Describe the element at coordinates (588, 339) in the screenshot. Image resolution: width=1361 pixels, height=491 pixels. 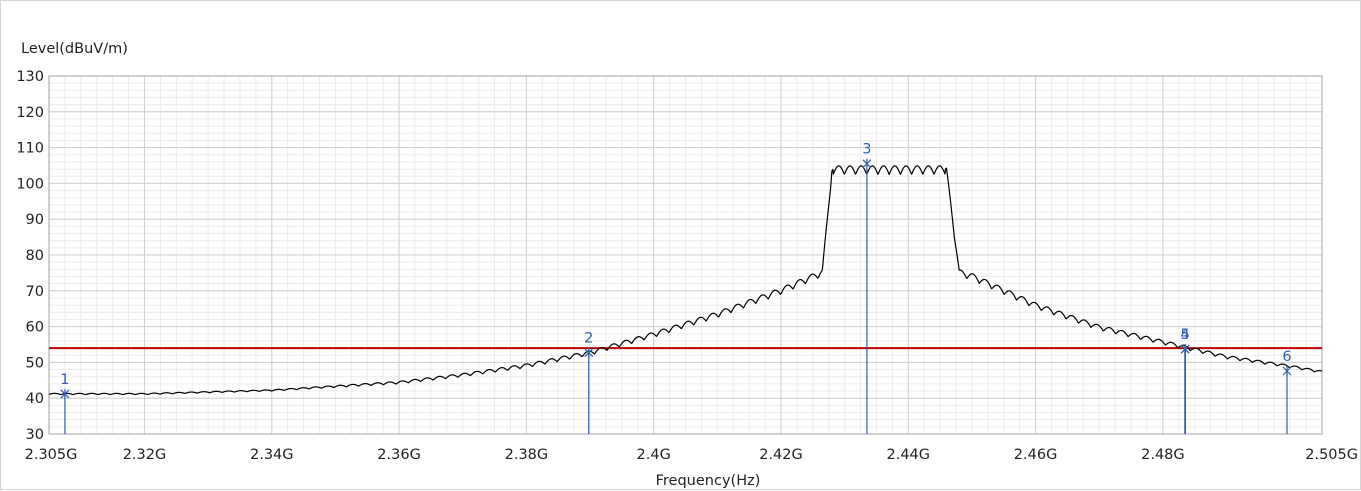
I see `marker-2-label: 2` at that location.